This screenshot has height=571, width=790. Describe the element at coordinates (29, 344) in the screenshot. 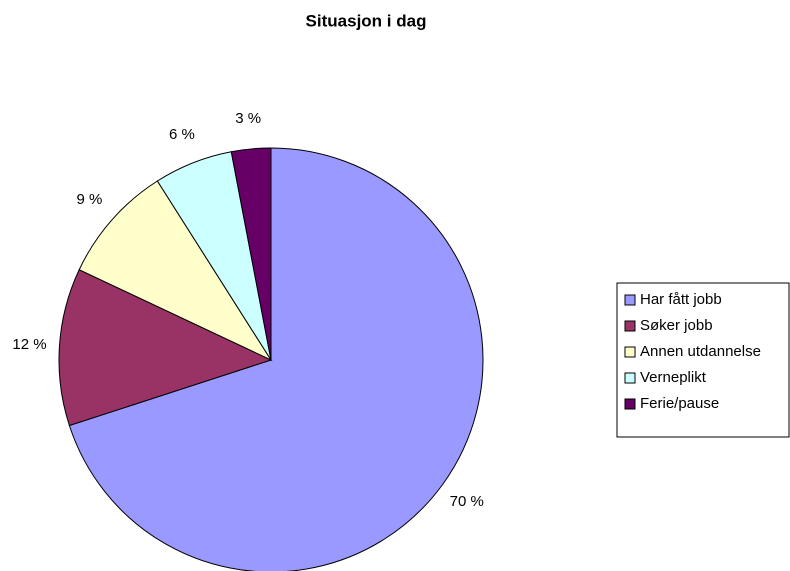

I see `slice-label: 12 %` at that location.